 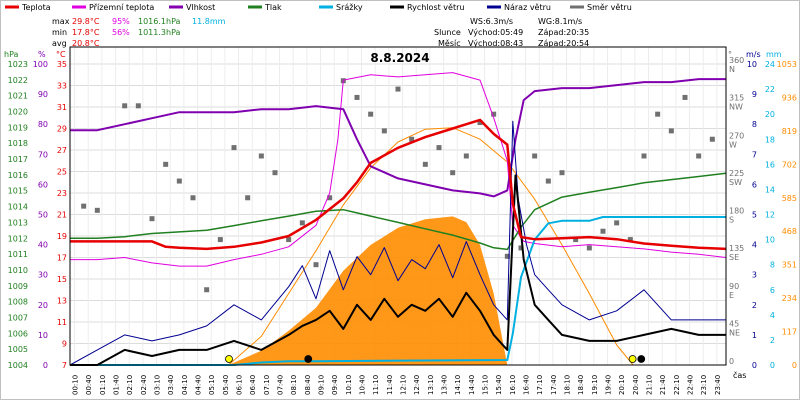 What do you see at coordinates (11, 54) in the screenshot?
I see `hpa-unit: hPa` at bounding box center [11, 54].